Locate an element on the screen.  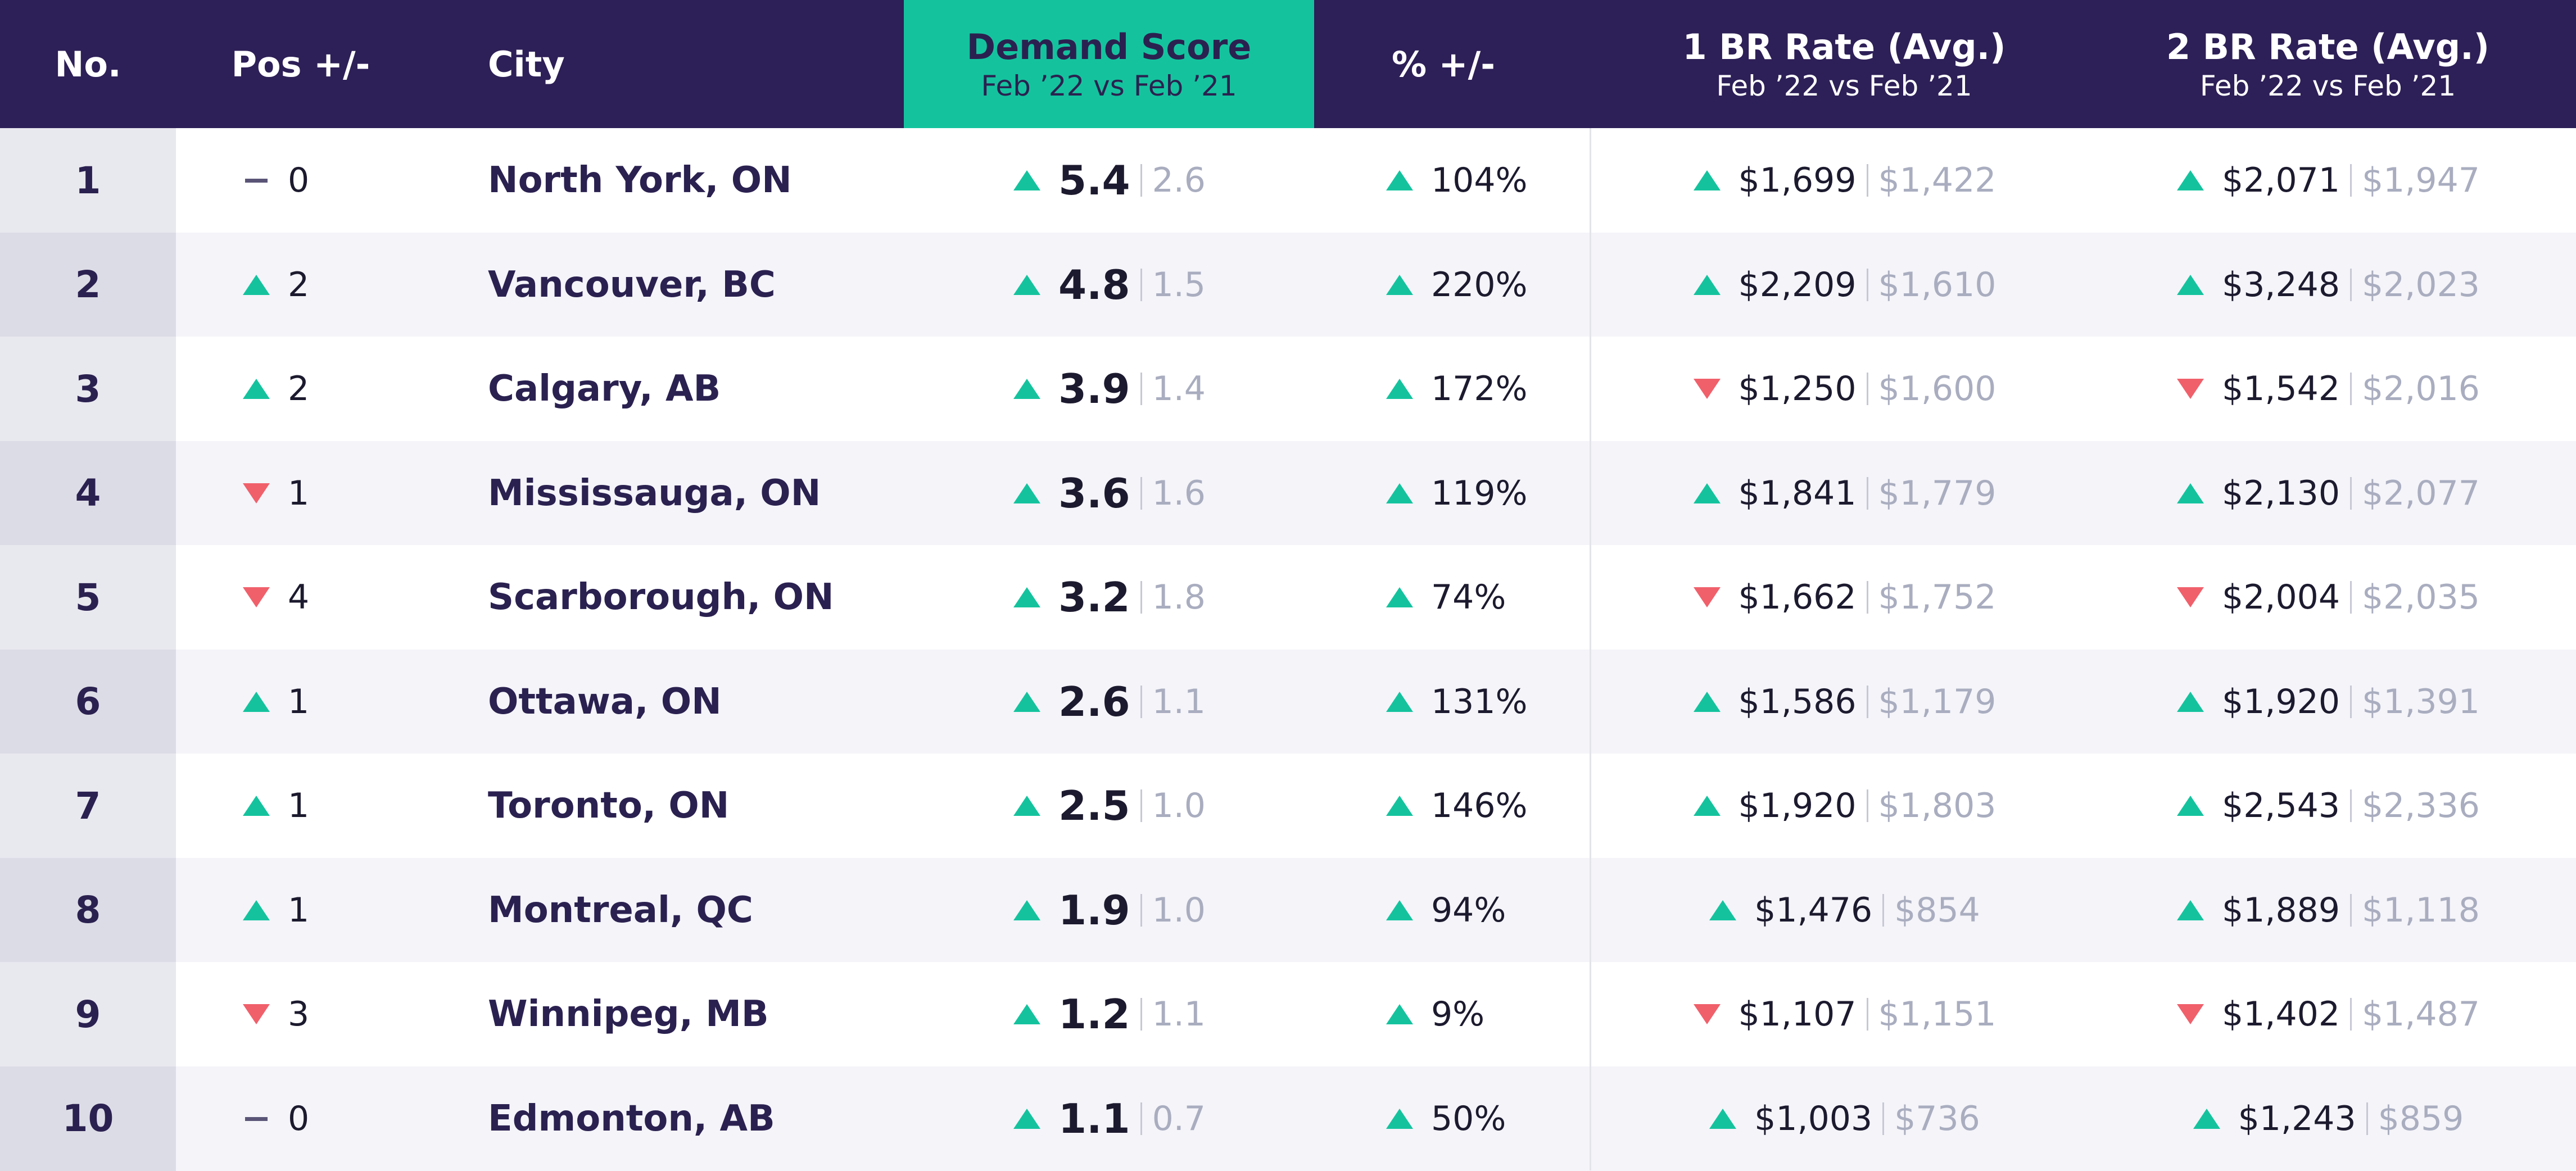
cell: $2,071 $1,947 is located at coordinates (2328, 180).